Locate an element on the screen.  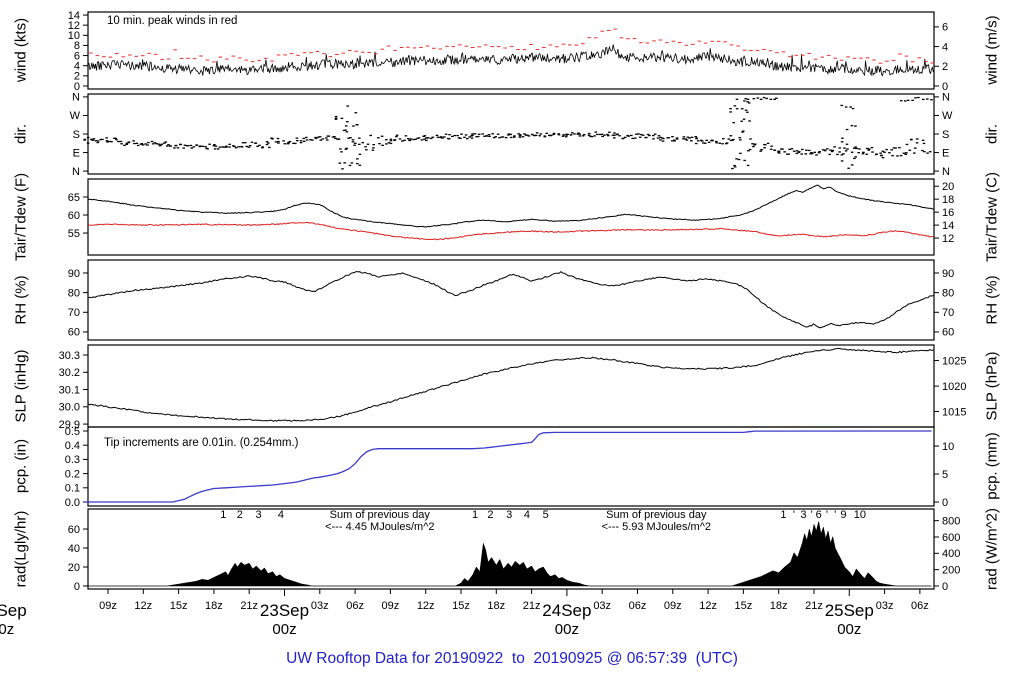
svg-text: 10 min. peak winds in red is located at coordinates (172, 21).